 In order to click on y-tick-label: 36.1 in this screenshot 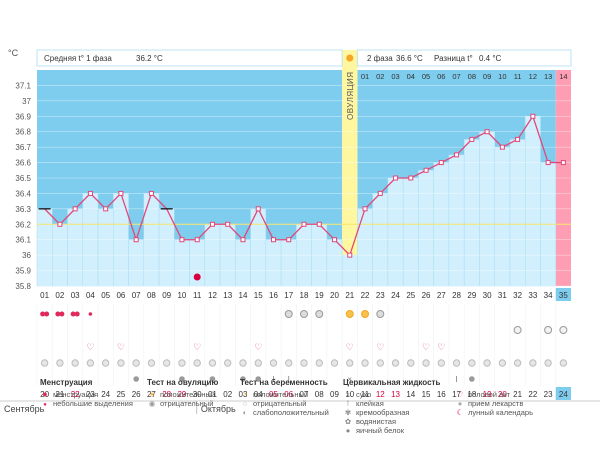, I will do `click(23, 240)`.